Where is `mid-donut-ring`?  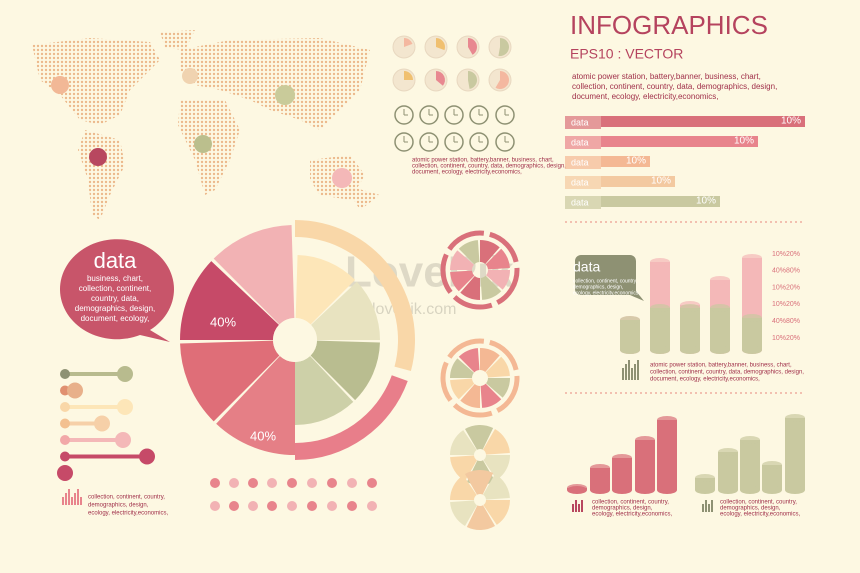
mid-donut-ring is located at coordinates (480, 270).